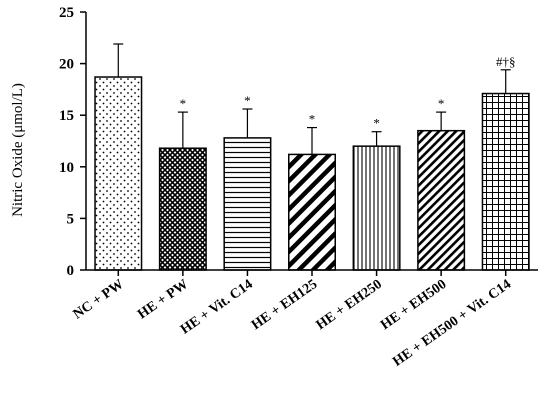 This screenshot has height=411, width=550. Describe the element at coordinates (66, 65) in the screenshot. I see `y-tick-label: 20` at that location.